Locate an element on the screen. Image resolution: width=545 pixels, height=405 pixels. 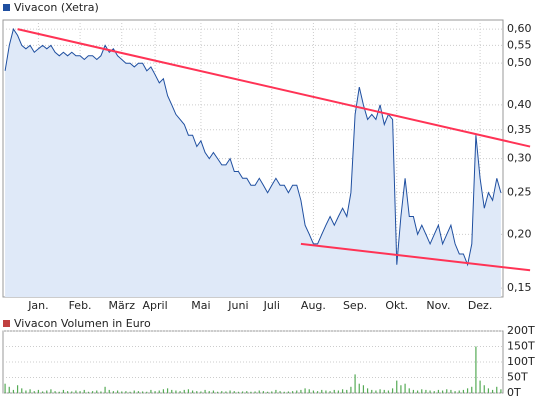
y-tick-label: 0,15 is located at coordinates (519, 287).